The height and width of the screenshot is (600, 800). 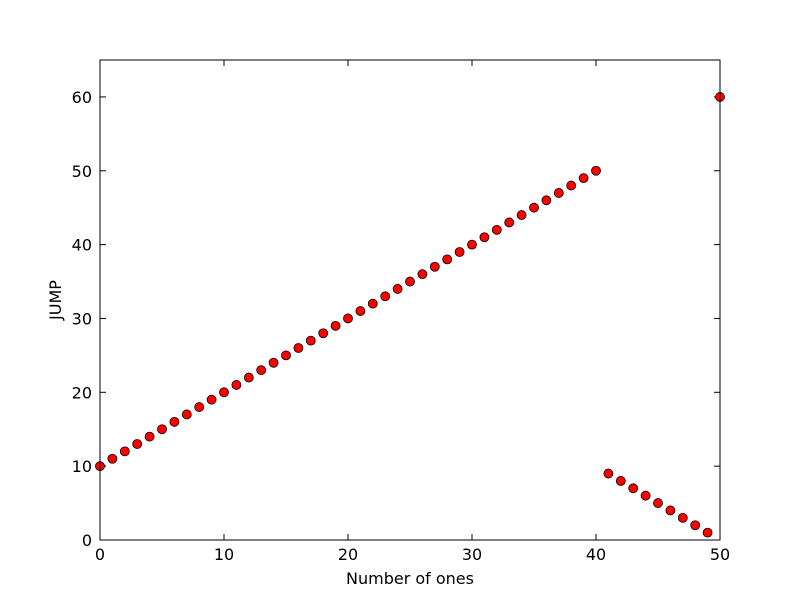 I want to click on y-tick-label: 50, so click(x=82, y=171).